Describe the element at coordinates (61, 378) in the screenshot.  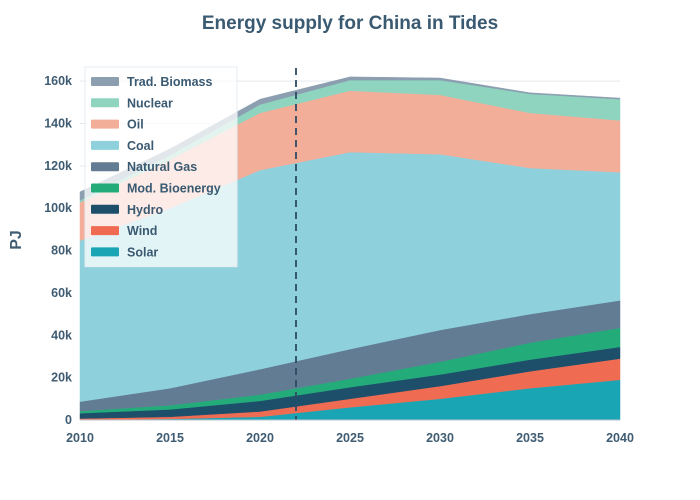
I see `y-tick-label: 20k` at that location.